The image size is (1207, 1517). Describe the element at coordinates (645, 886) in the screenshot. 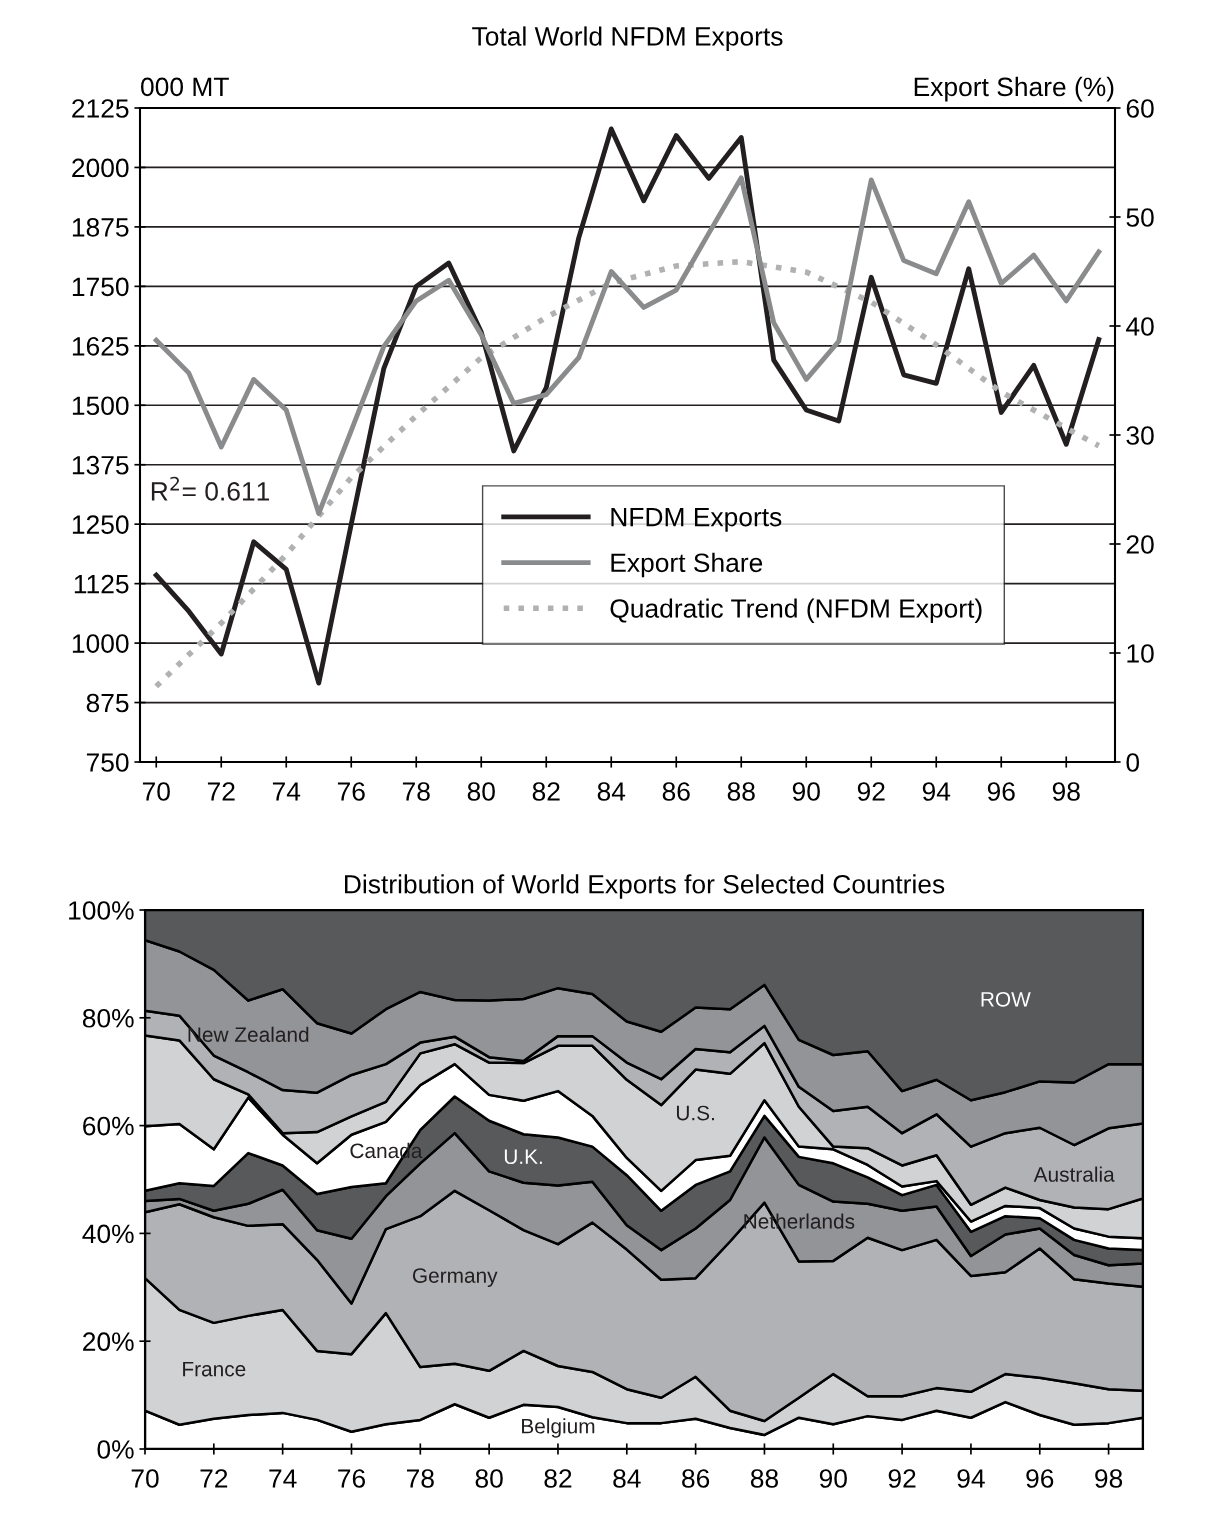

I see `chart-title: Distribution of World Exports for Selected Countries` at that location.